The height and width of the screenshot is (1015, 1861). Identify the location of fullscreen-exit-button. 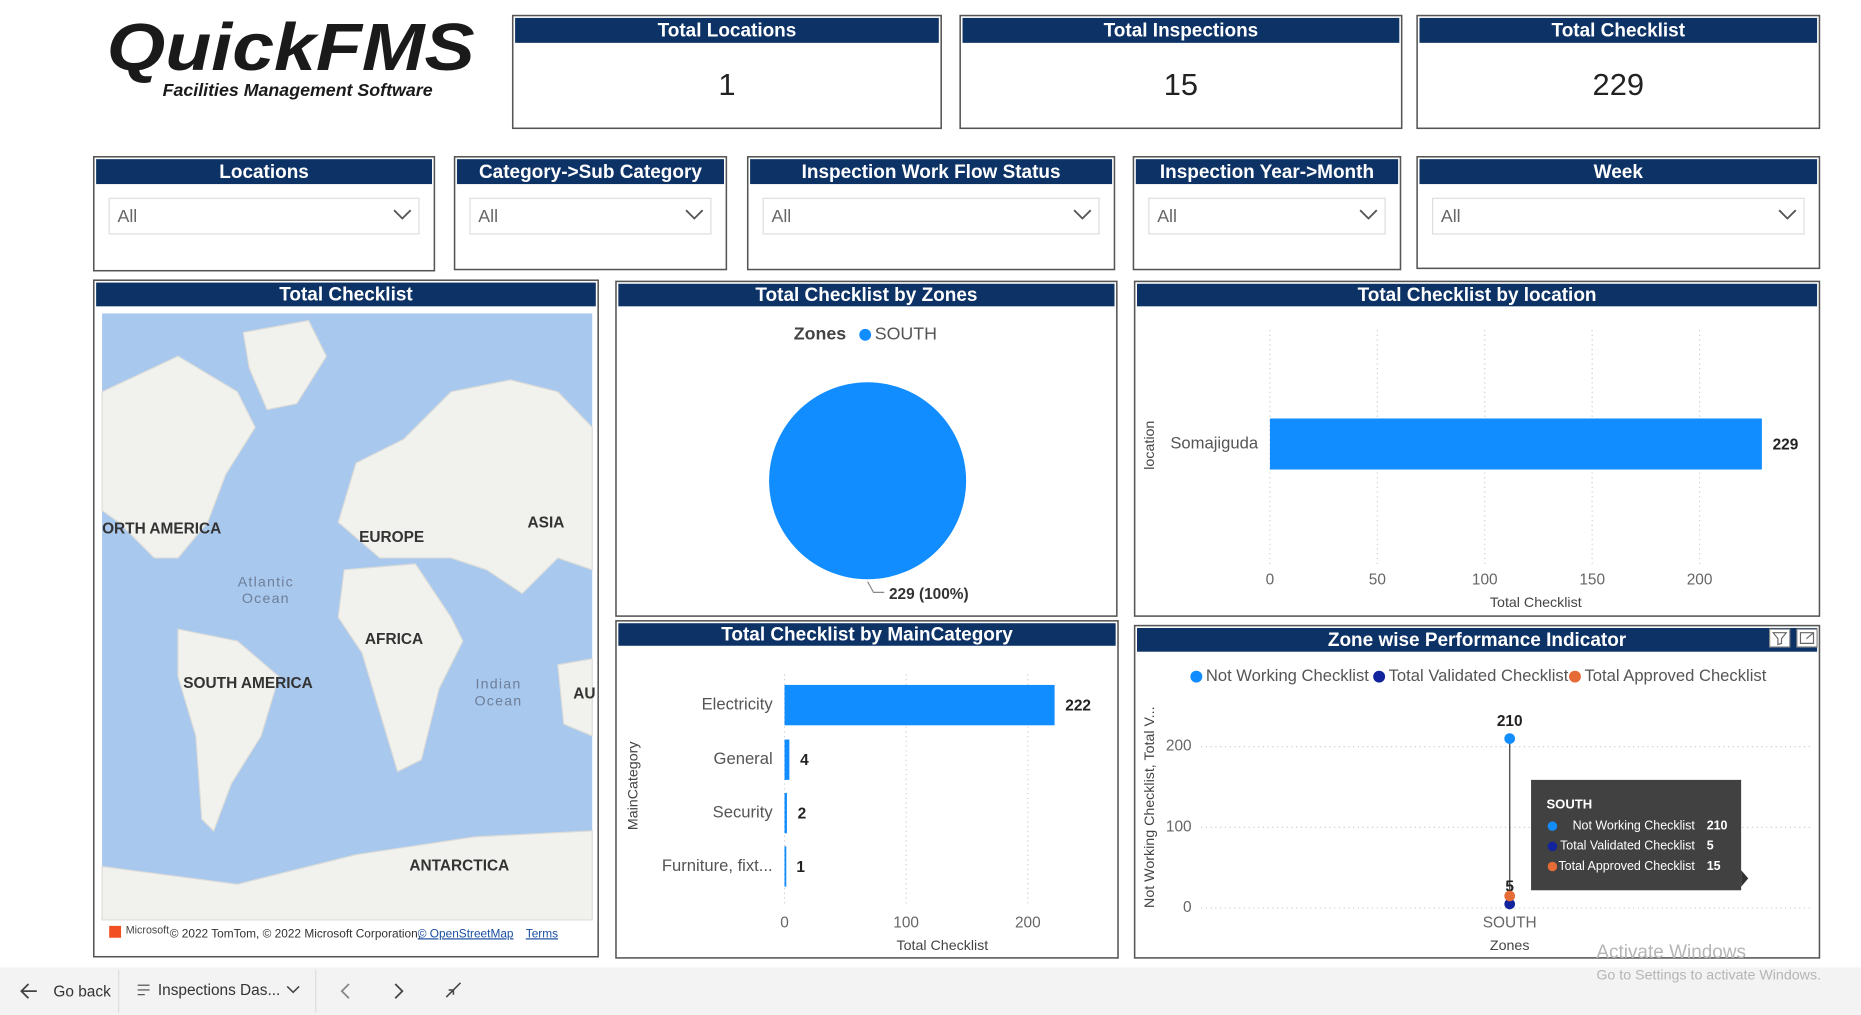
(453, 990).